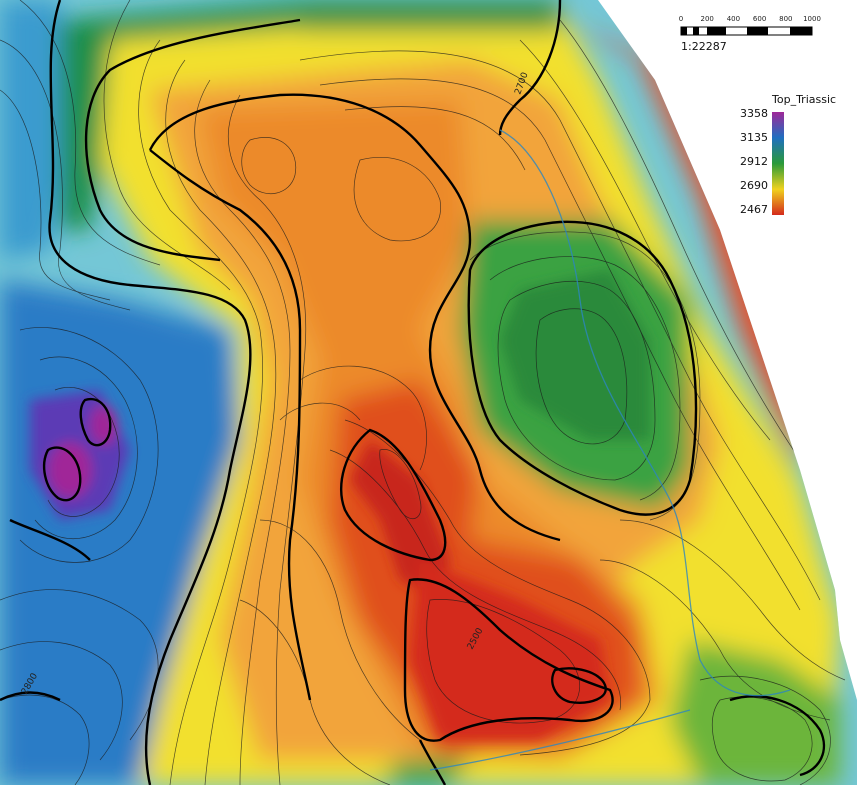 The width and height of the screenshot is (857, 785). Describe the element at coordinates (704, 46) in the screenshot. I see `scale-ratio: 1:22287` at that location.